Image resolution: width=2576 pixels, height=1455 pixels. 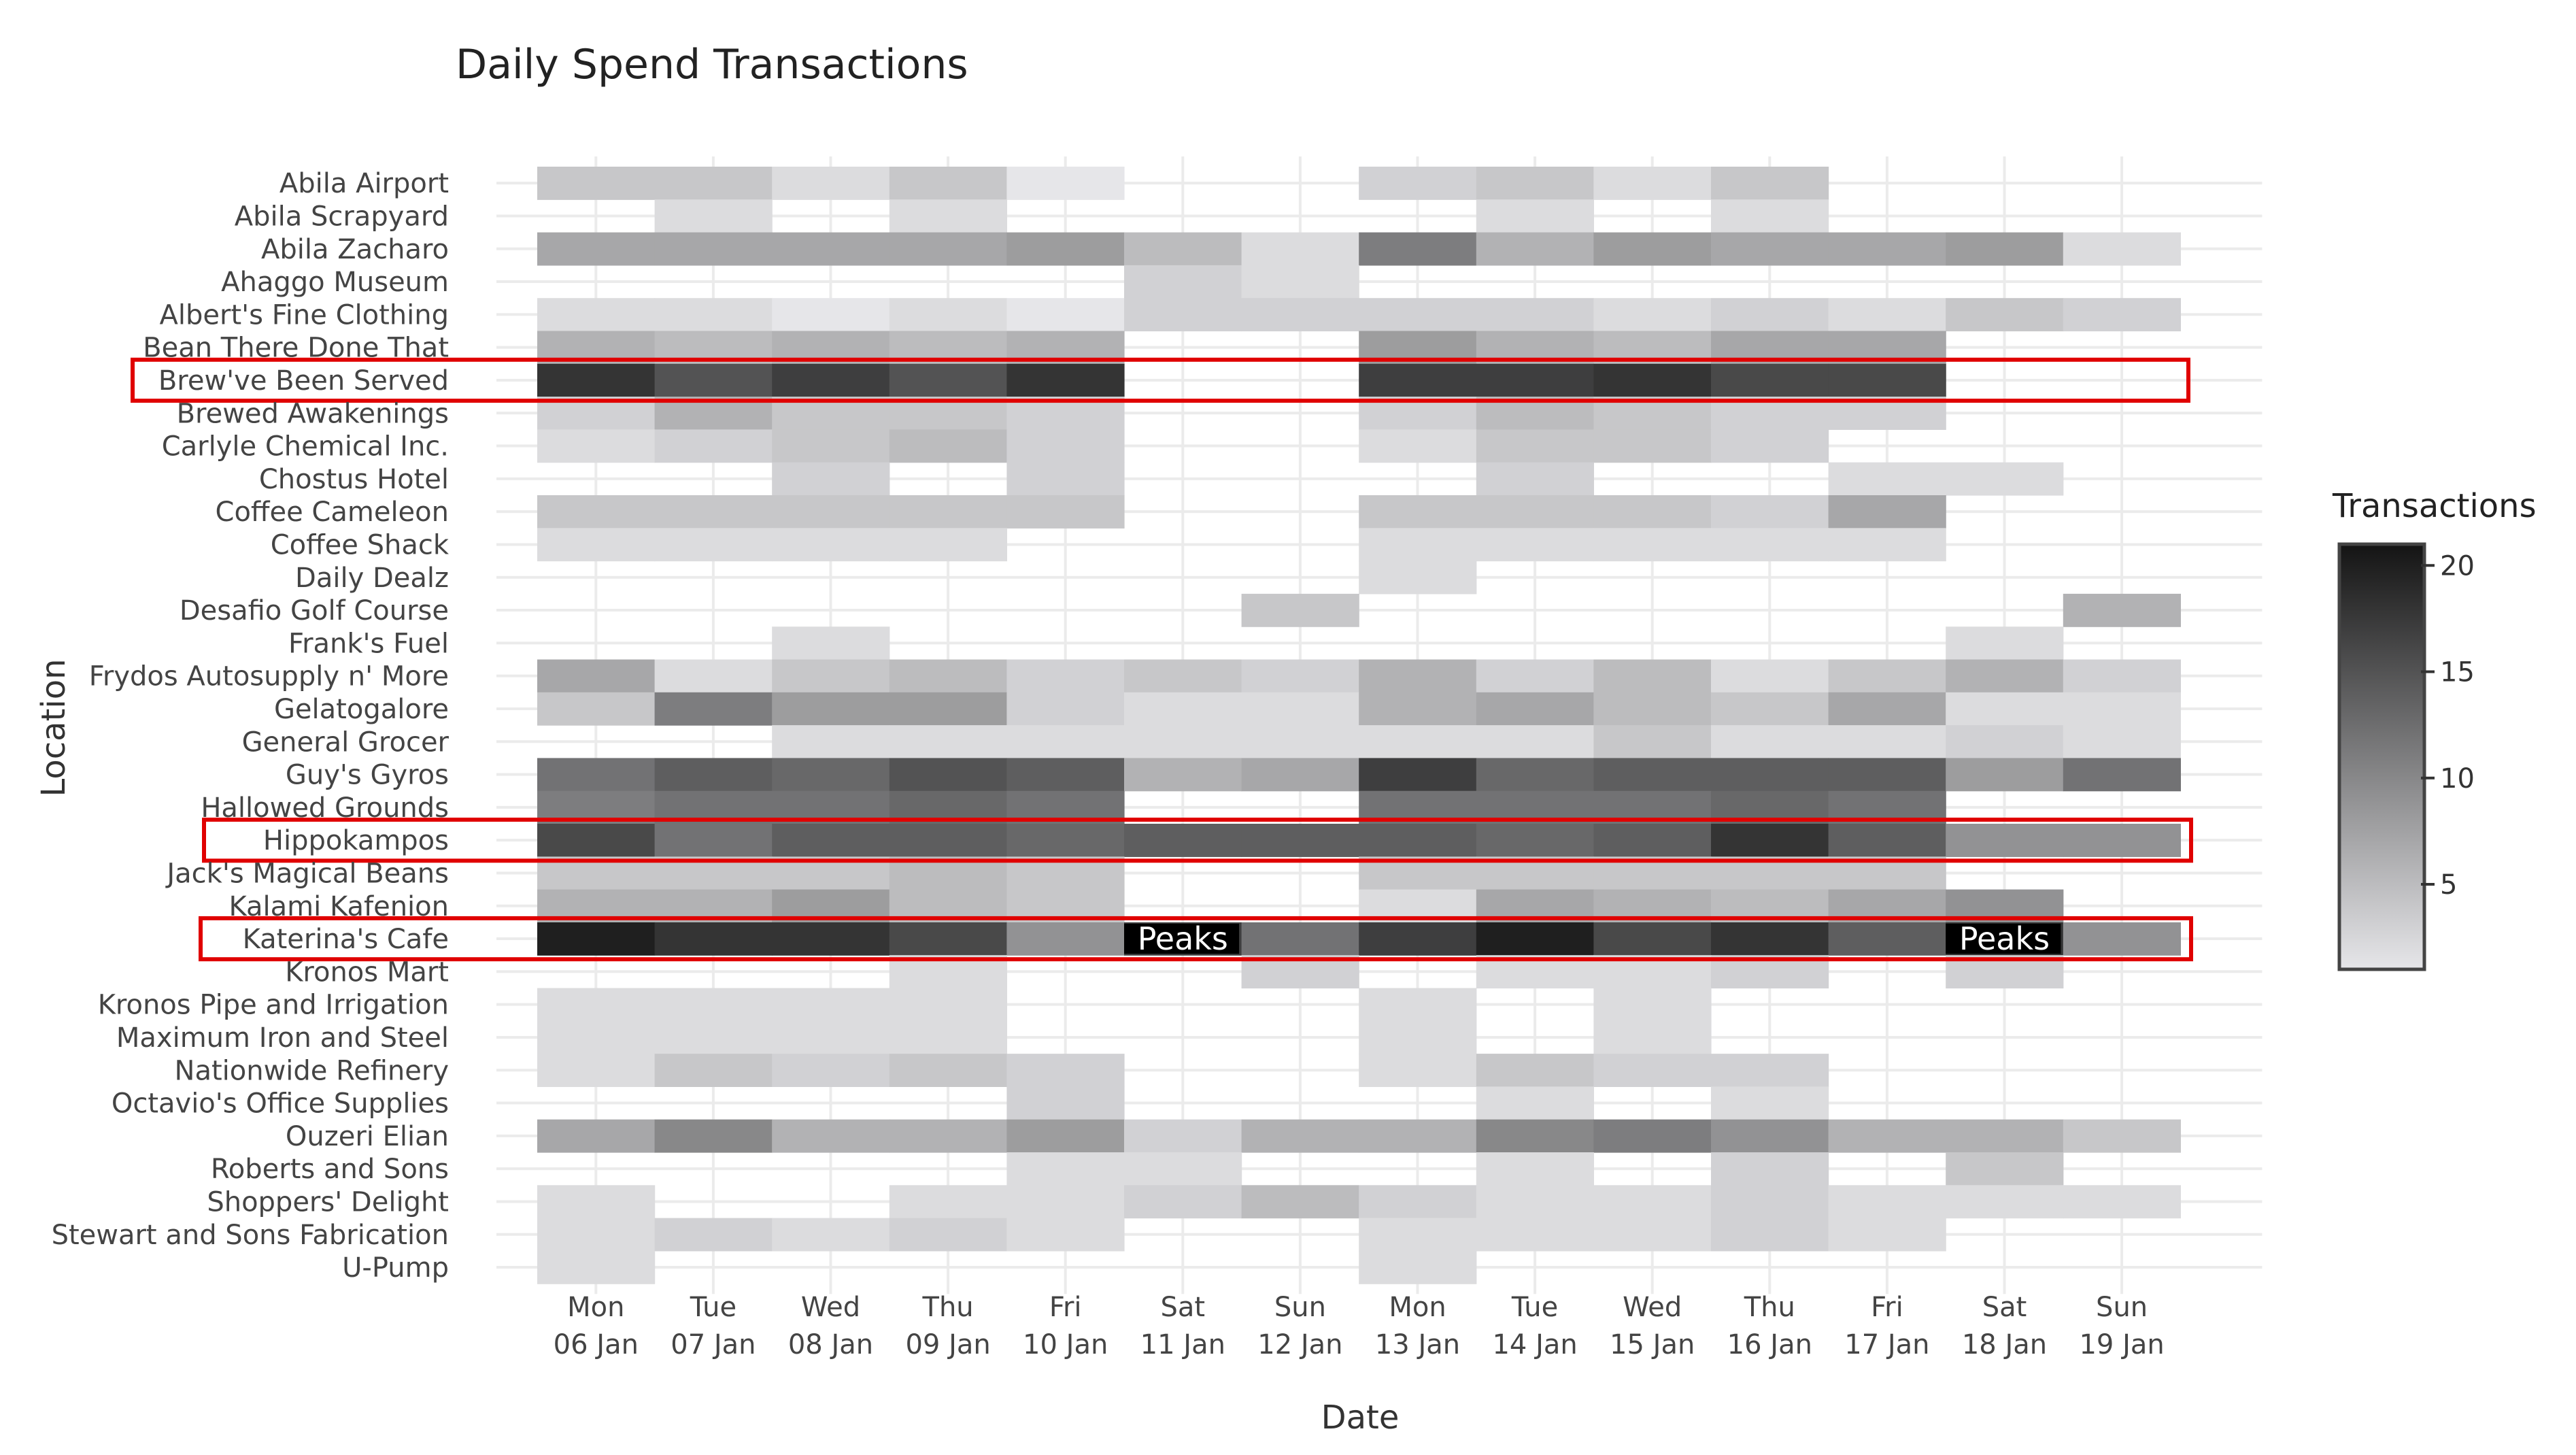 What do you see at coordinates (2381, 757) in the screenshot?
I see `colorbar` at bounding box center [2381, 757].